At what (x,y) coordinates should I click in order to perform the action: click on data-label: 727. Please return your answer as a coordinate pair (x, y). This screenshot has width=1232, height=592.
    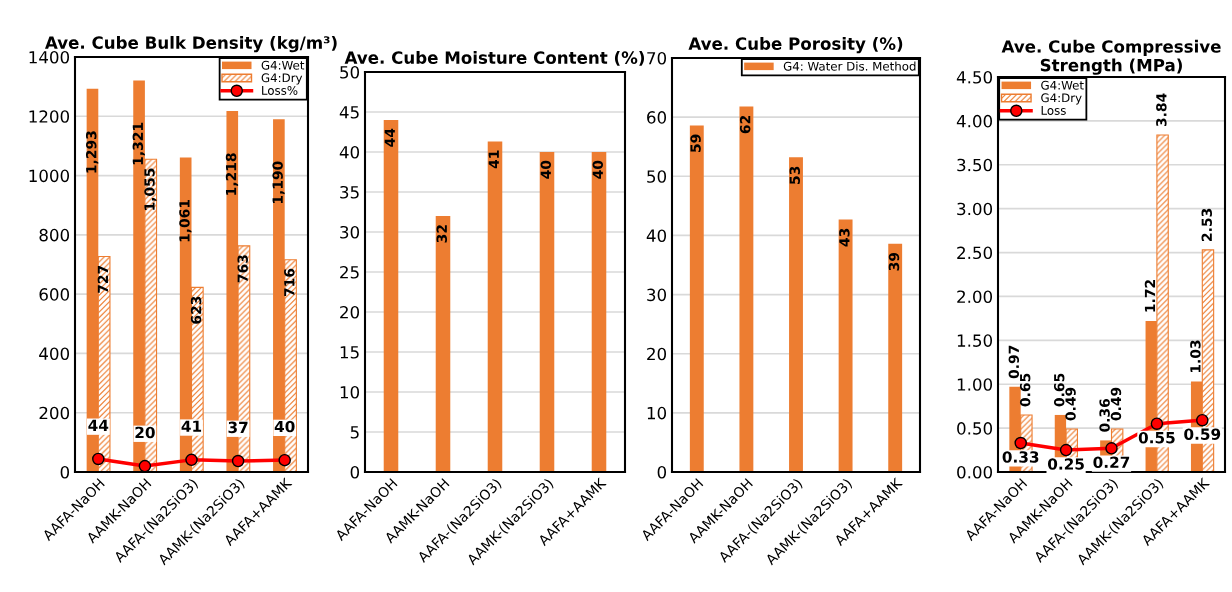
    Looking at the image, I should click on (102, 279).